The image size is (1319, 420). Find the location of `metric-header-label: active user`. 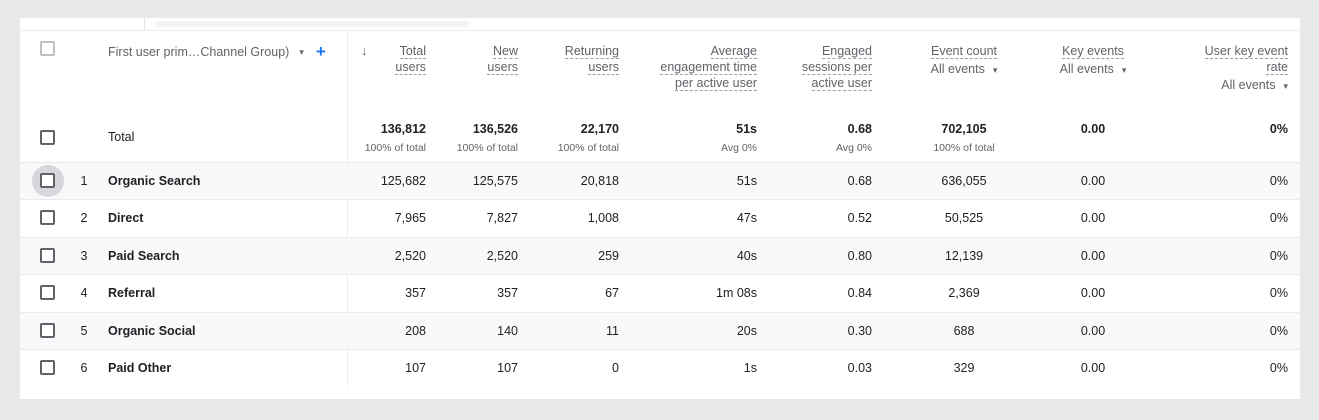

metric-header-label: active user is located at coordinates (812, 83).